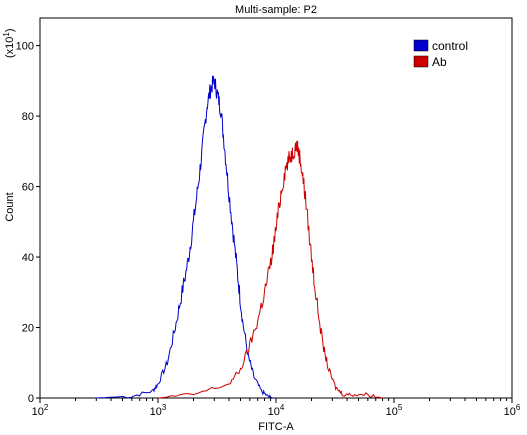 This screenshot has height=435, width=527. What do you see at coordinates (440, 54) in the screenshot?
I see `legend: control Ab` at bounding box center [440, 54].